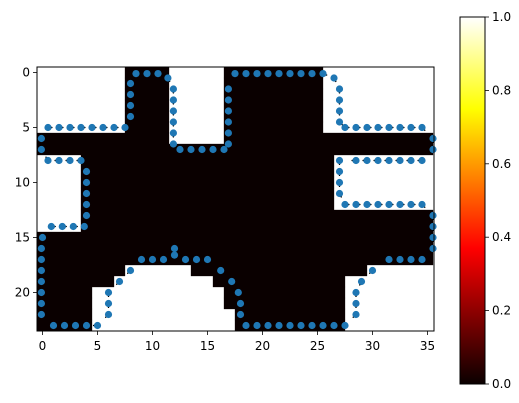 This screenshot has width=519, height=403. What do you see at coordinates (26, 128) in the screenshot?
I see `y-tick-label: 5` at bounding box center [26, 128].